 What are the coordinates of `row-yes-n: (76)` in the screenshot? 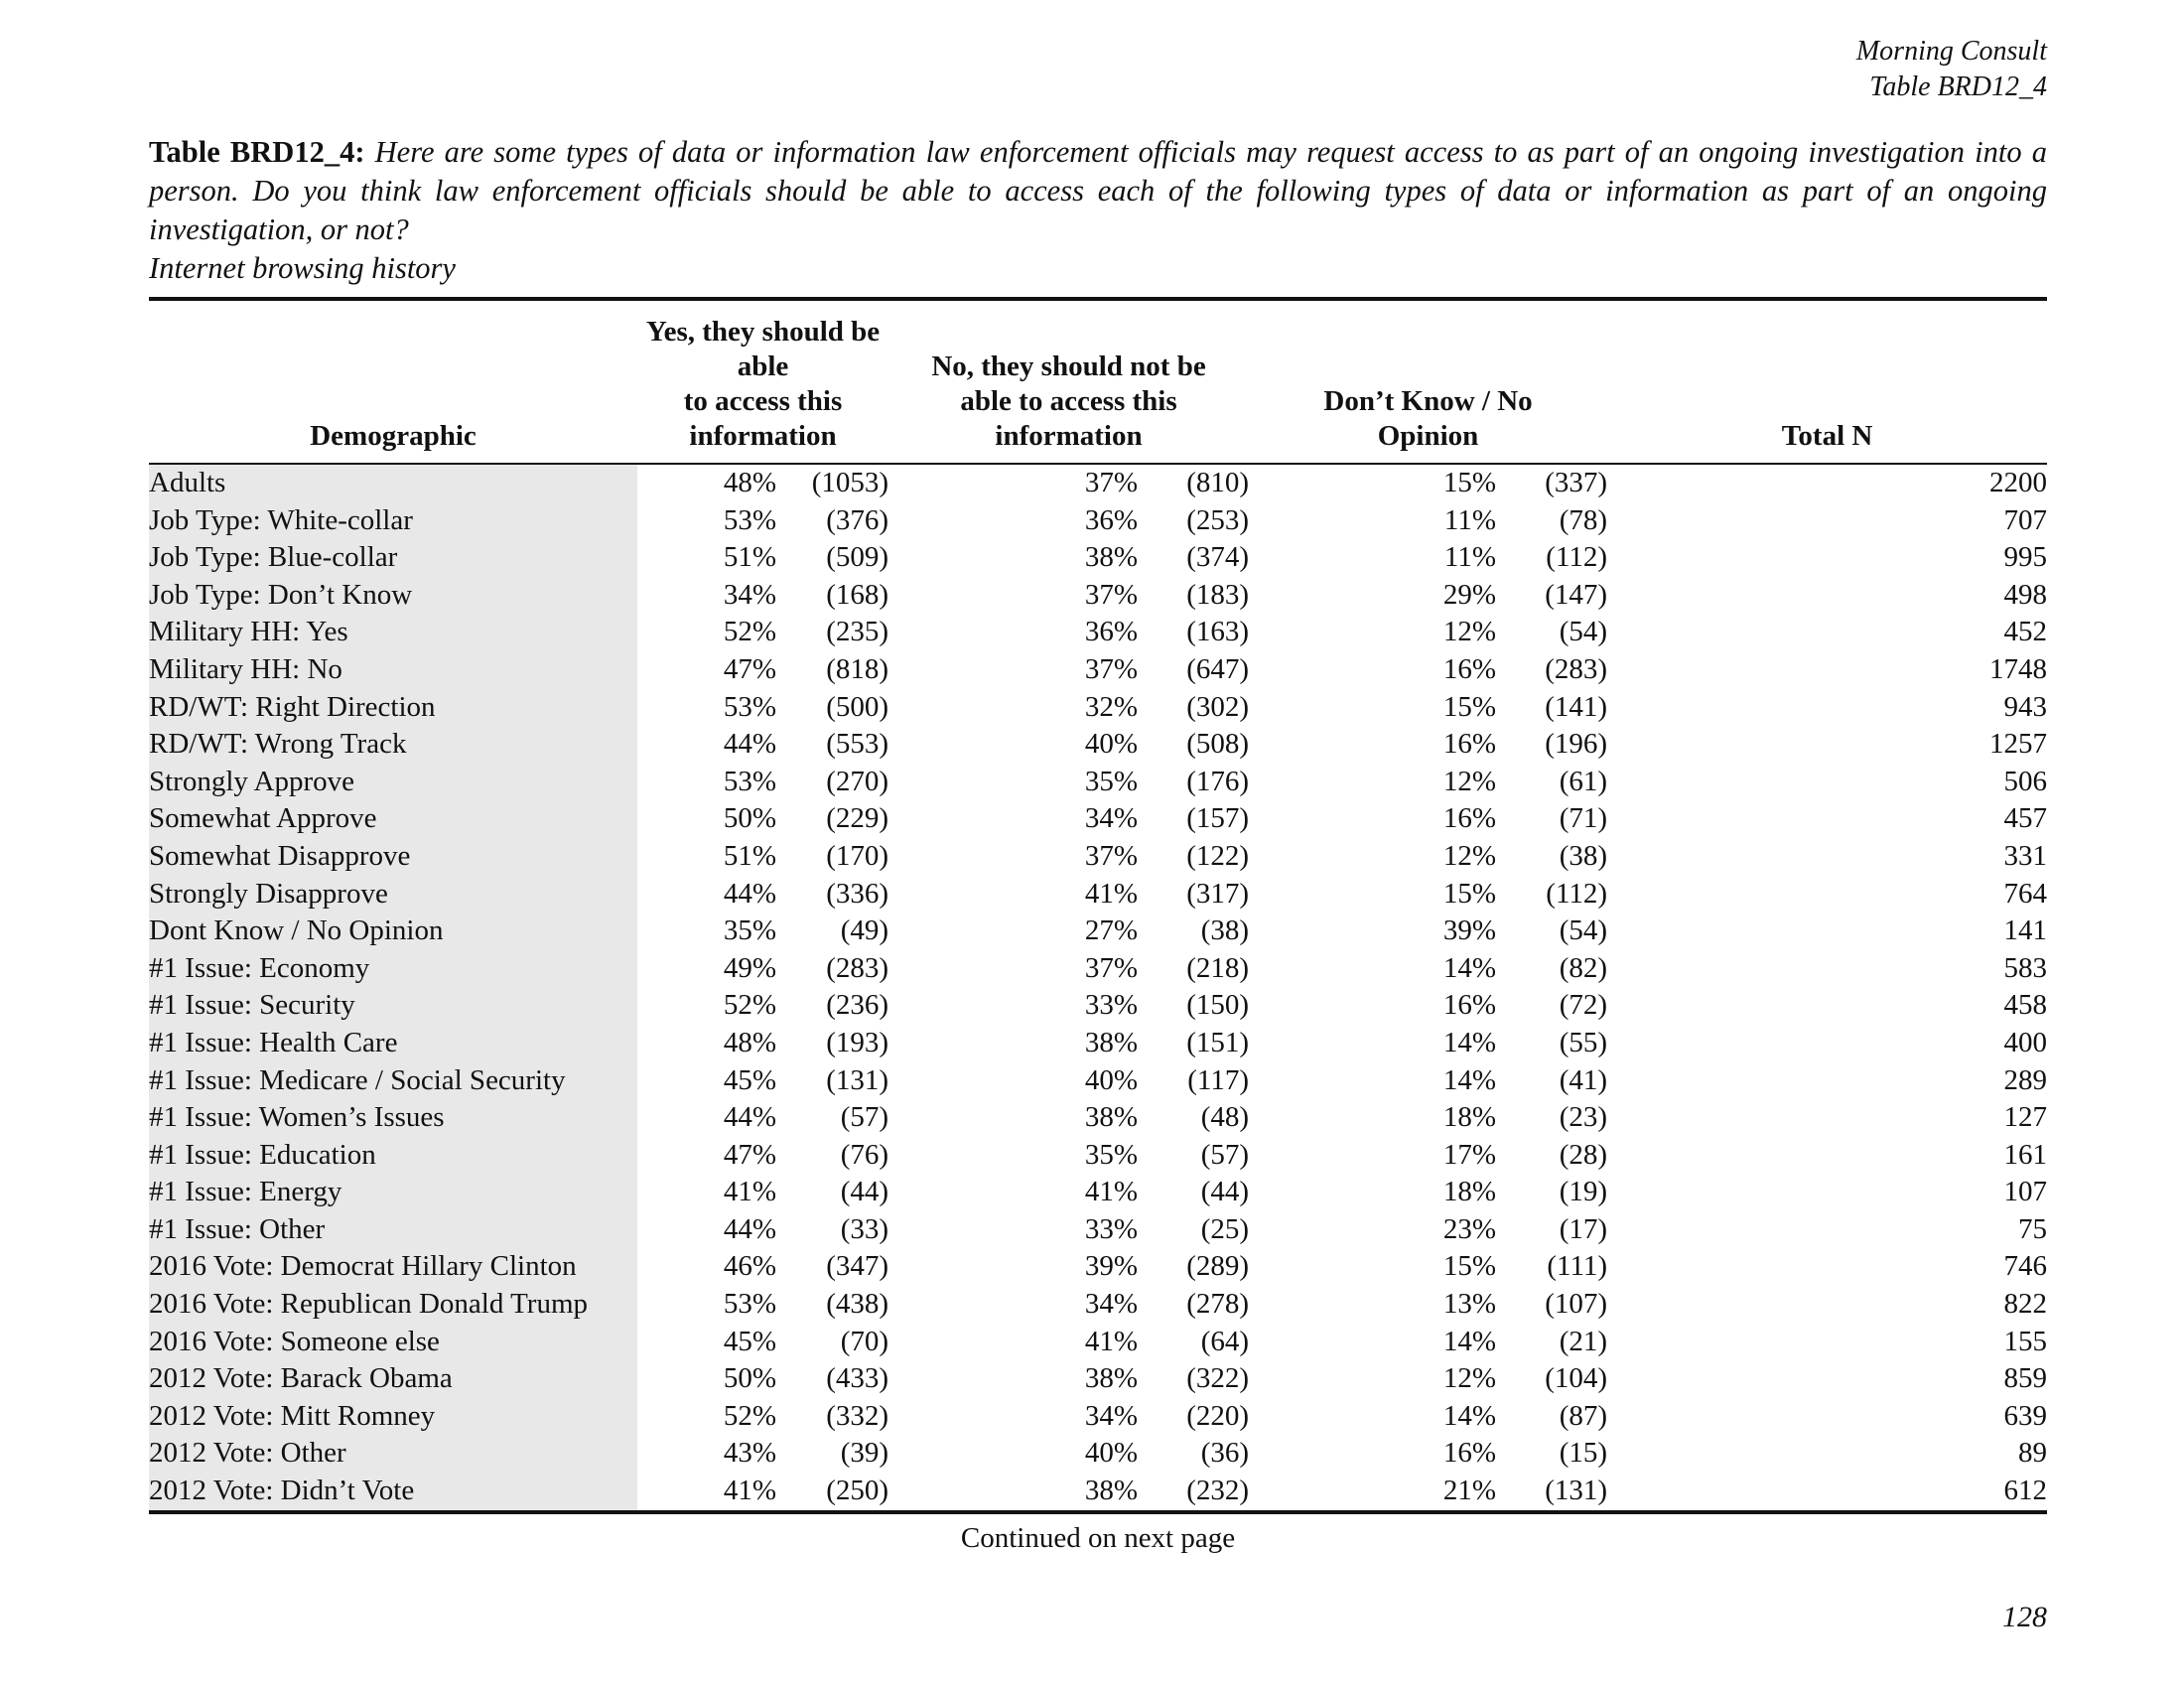 It's located at (864, 1154).